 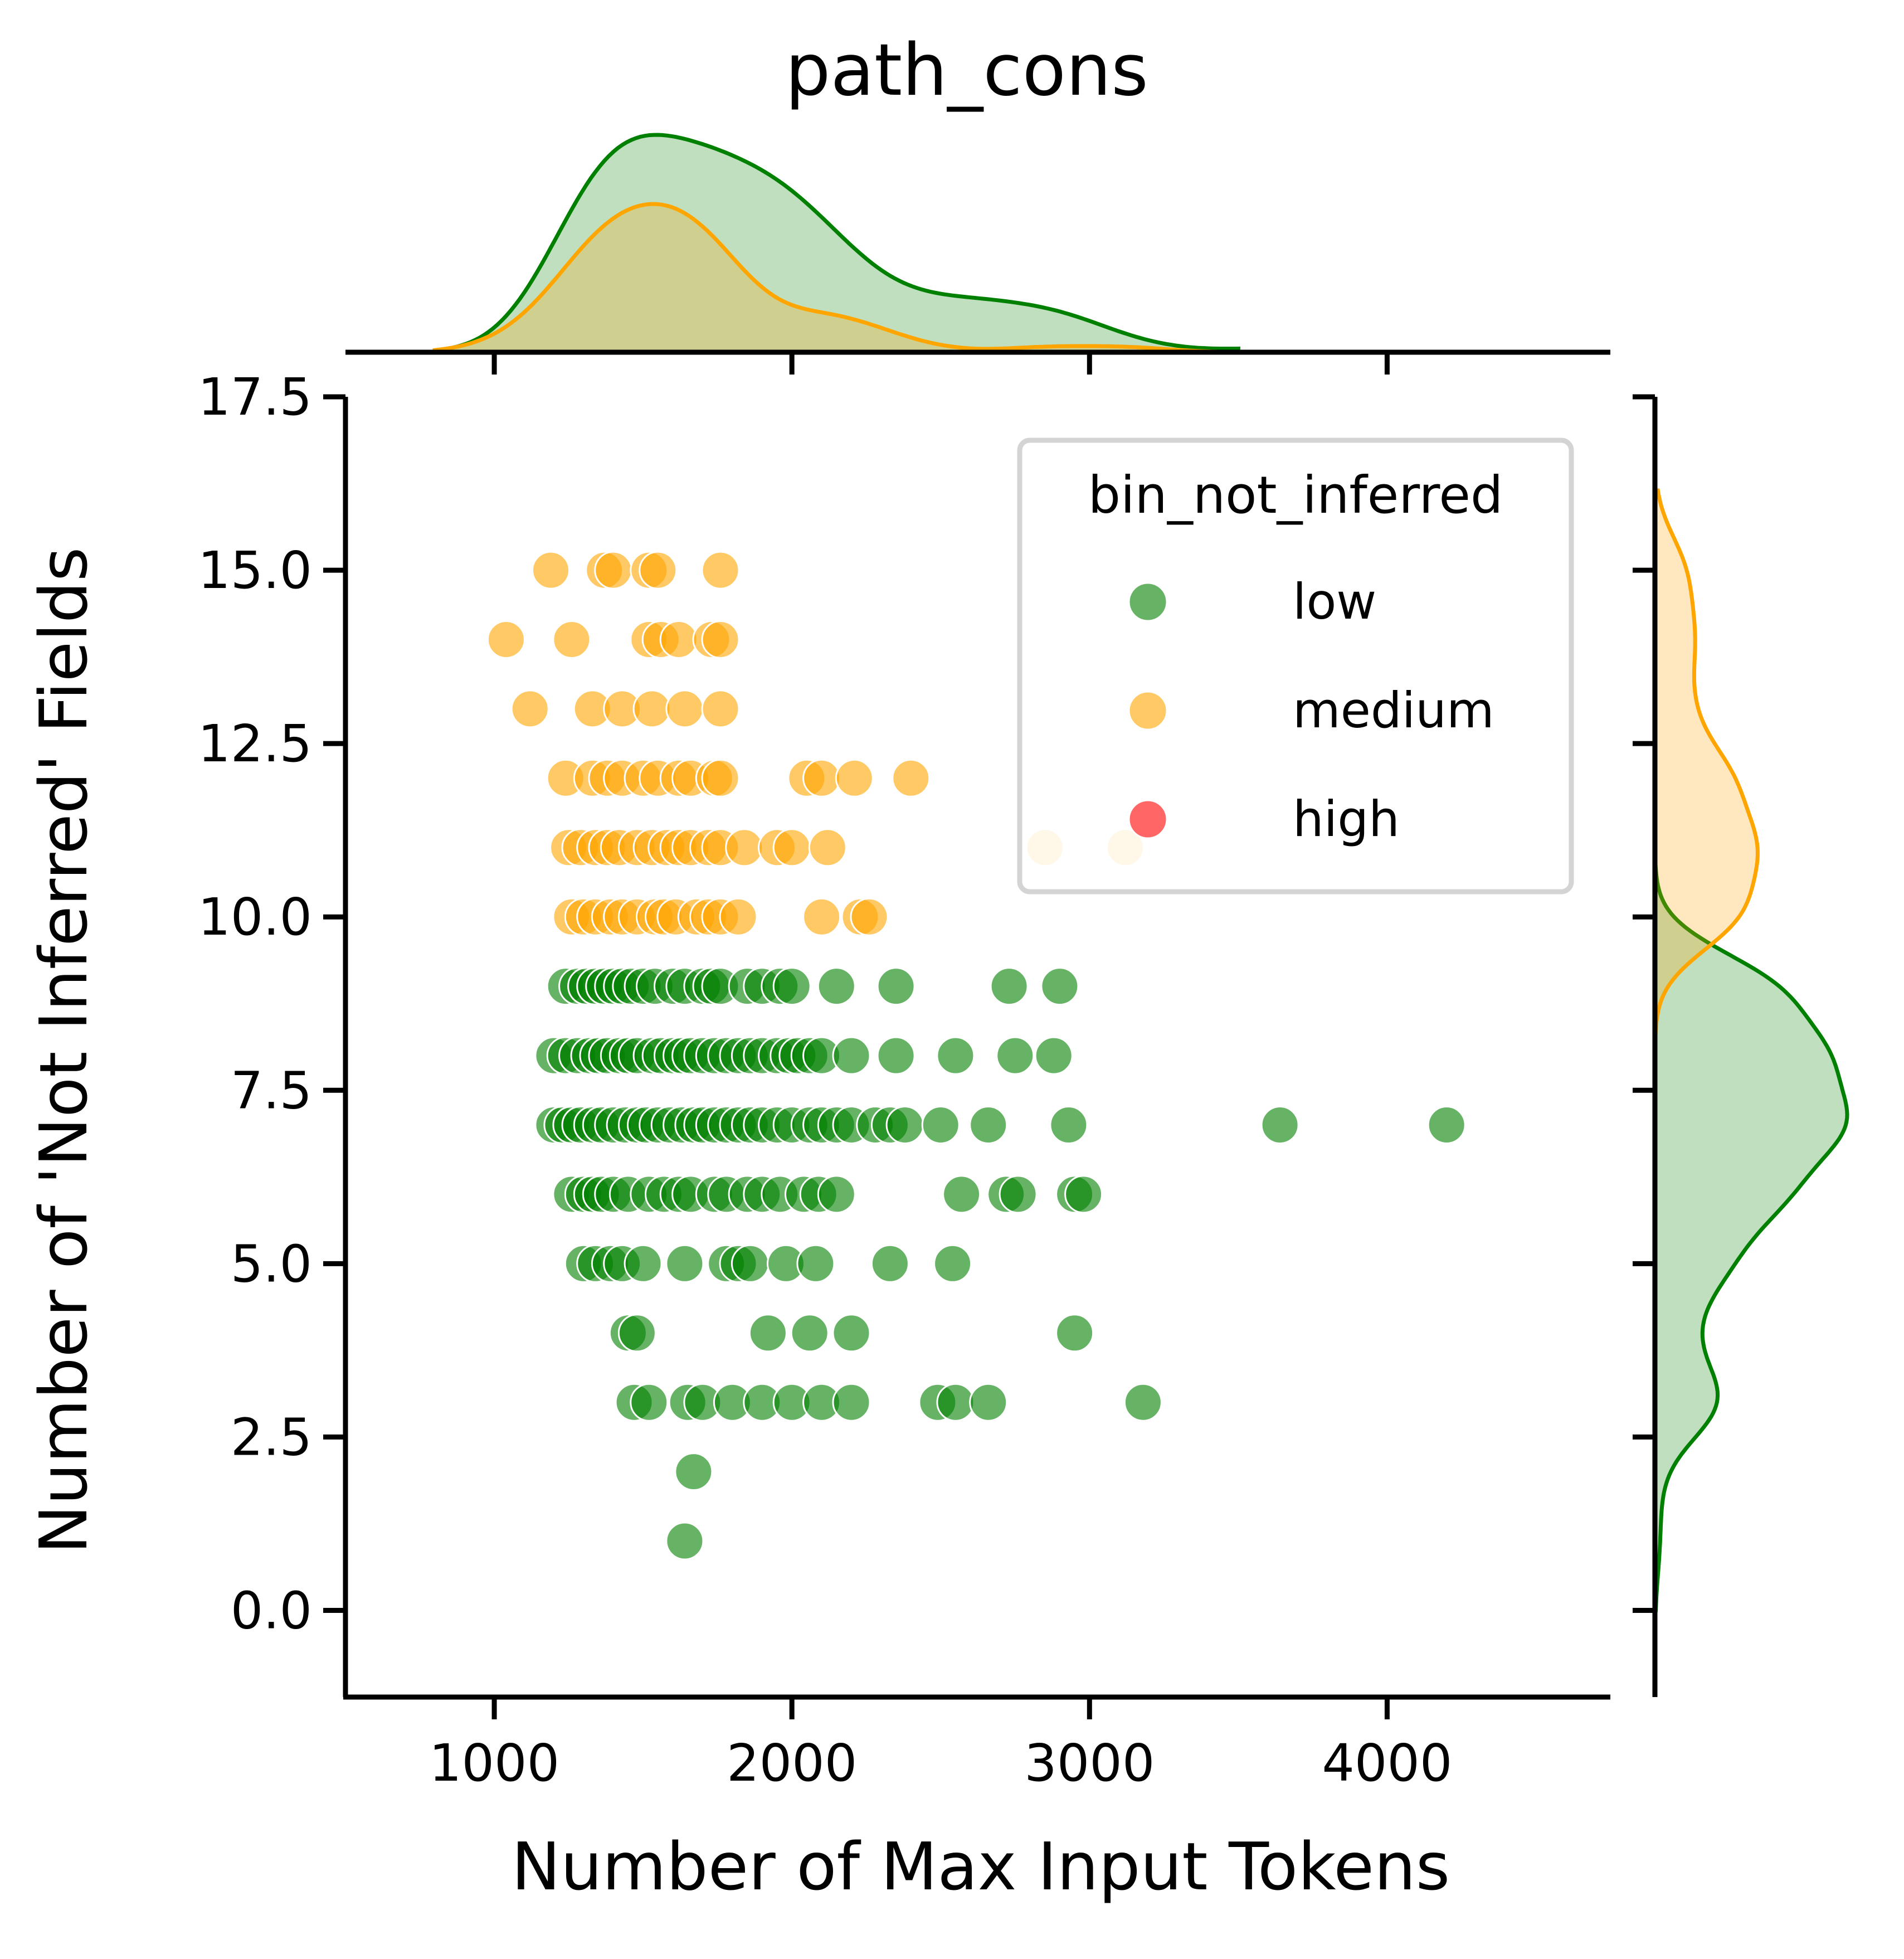 What do you see at coordinates (836, 278) in the screenshot?
I see `top-kde-medium` at bounding box center [836, 278].